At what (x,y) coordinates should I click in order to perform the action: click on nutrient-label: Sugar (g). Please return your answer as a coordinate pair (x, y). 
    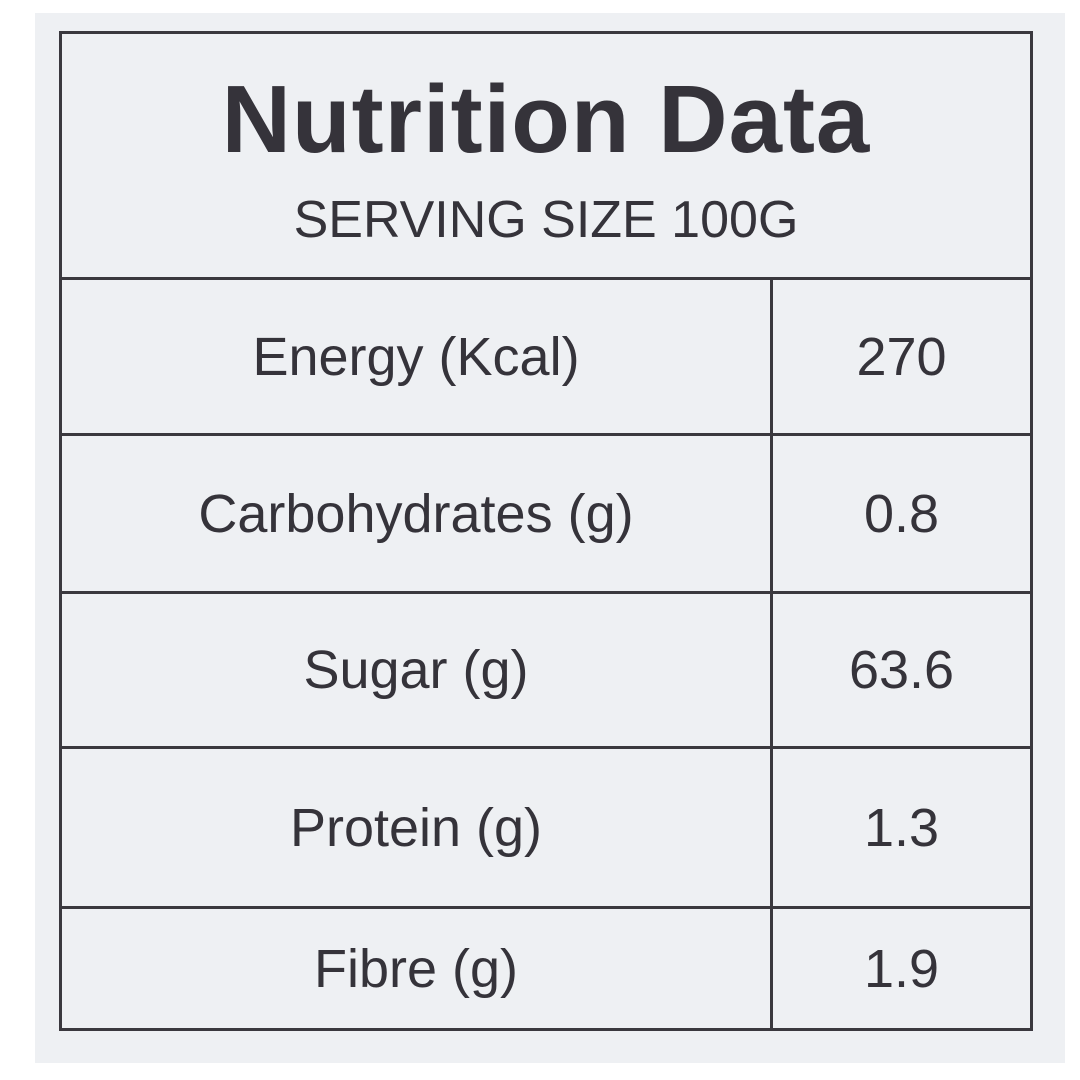
    Looking at the image, I should click on (417, 670).